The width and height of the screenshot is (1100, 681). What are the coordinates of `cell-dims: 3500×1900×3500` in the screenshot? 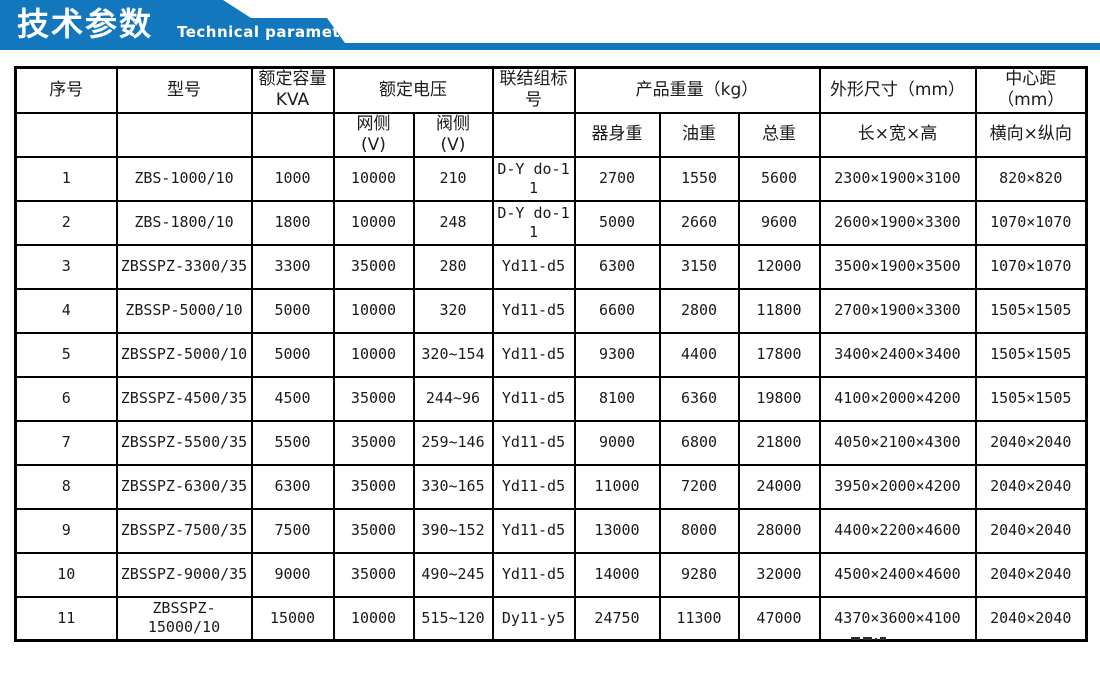 It's located at (897, 266).